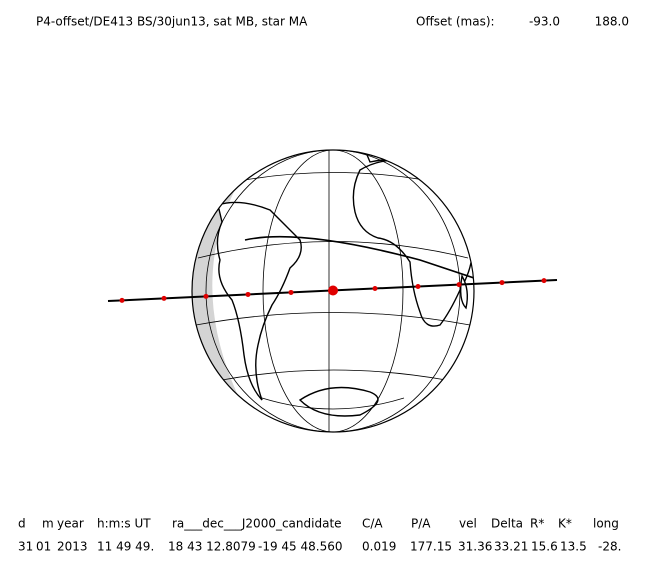  Describe the element at coordinates (511, 547) in the screenshot. I see `cell-value: 33.21` at that location.